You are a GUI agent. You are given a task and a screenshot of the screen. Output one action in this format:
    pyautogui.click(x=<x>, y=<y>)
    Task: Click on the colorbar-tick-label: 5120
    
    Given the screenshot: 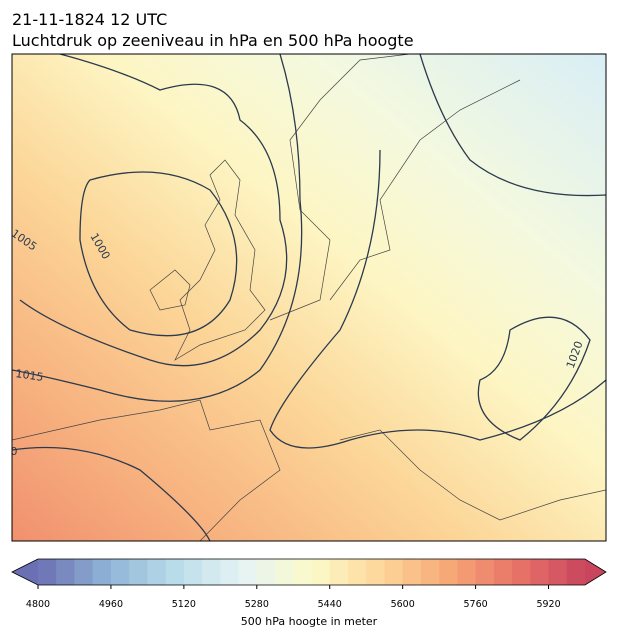 What is the action you would take?
    pyautogui.click(x=184, y=604)
    